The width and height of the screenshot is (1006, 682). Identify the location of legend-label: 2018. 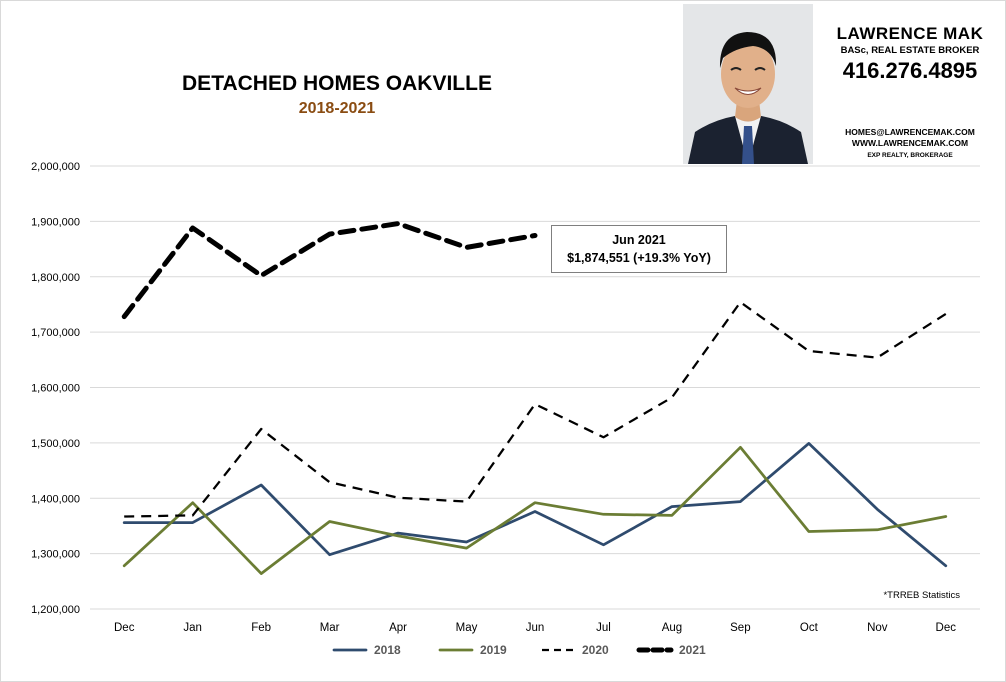
(387, 650).